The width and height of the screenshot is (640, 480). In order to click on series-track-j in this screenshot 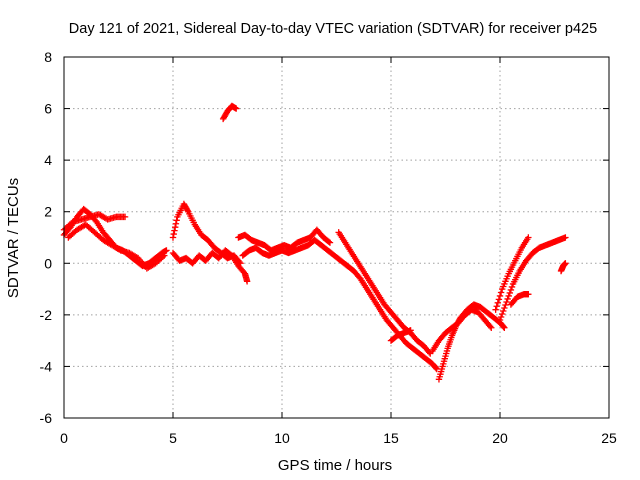, I will do `click(400, 335)`.